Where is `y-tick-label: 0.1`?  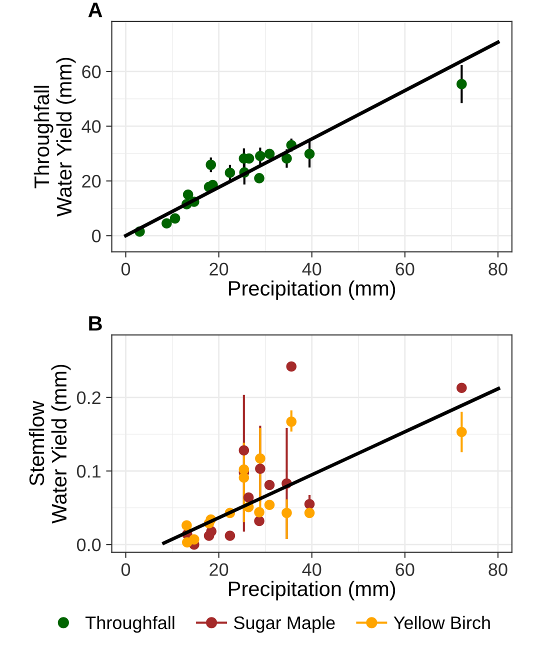 y-tick-label: 0.1 is located at coordinates (88, 471).